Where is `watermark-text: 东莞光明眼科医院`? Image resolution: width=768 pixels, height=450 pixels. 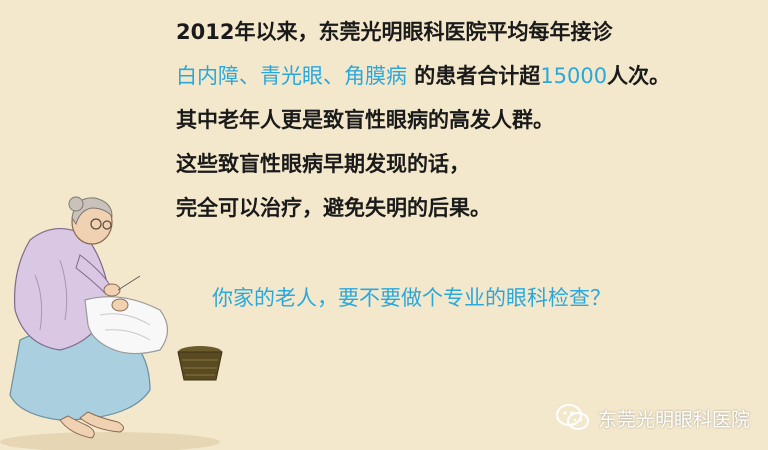 watermark-text: 东莞光明眼科医院 is located at coordinates (673, 419).